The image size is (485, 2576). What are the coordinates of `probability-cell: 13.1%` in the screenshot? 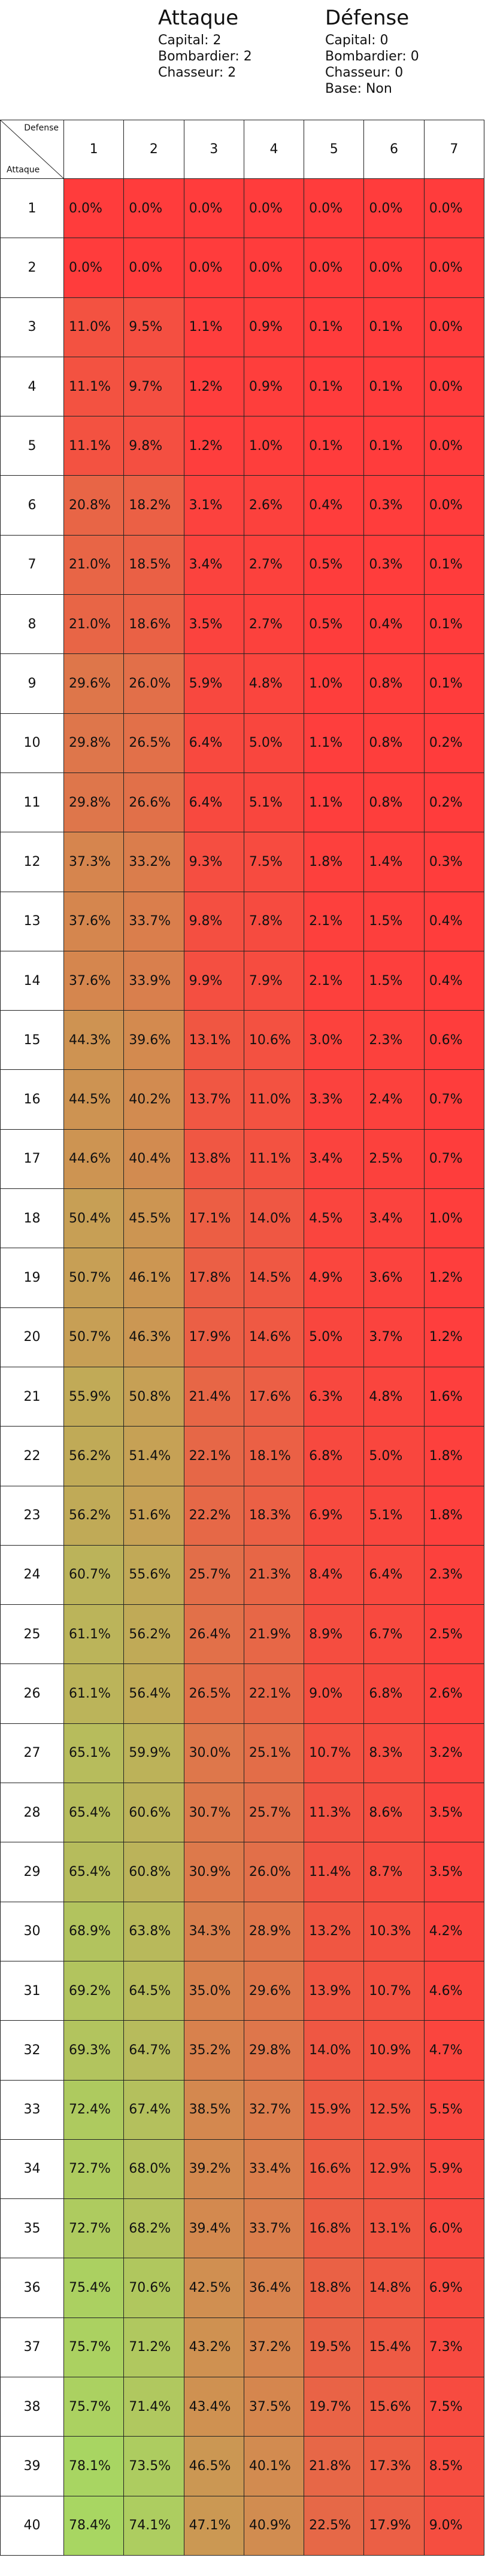 It's located at (213, 1040).